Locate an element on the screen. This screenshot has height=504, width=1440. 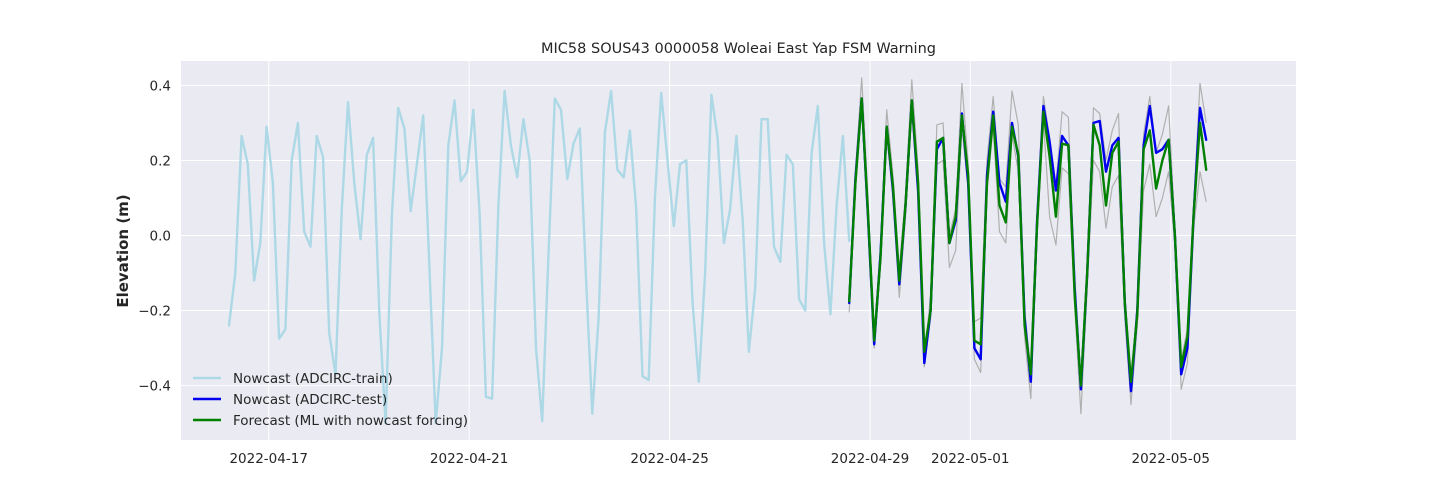
legend-label-train: Nowcast (ADCIRC-train) is located at coordinates (313, 379).